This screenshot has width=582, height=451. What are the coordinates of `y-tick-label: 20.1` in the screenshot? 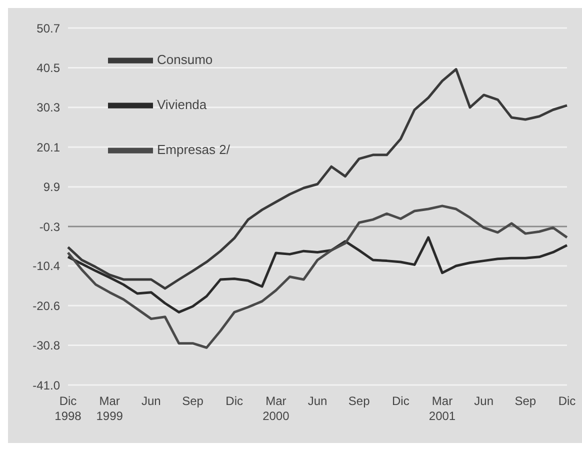 It's located at (48, 147).